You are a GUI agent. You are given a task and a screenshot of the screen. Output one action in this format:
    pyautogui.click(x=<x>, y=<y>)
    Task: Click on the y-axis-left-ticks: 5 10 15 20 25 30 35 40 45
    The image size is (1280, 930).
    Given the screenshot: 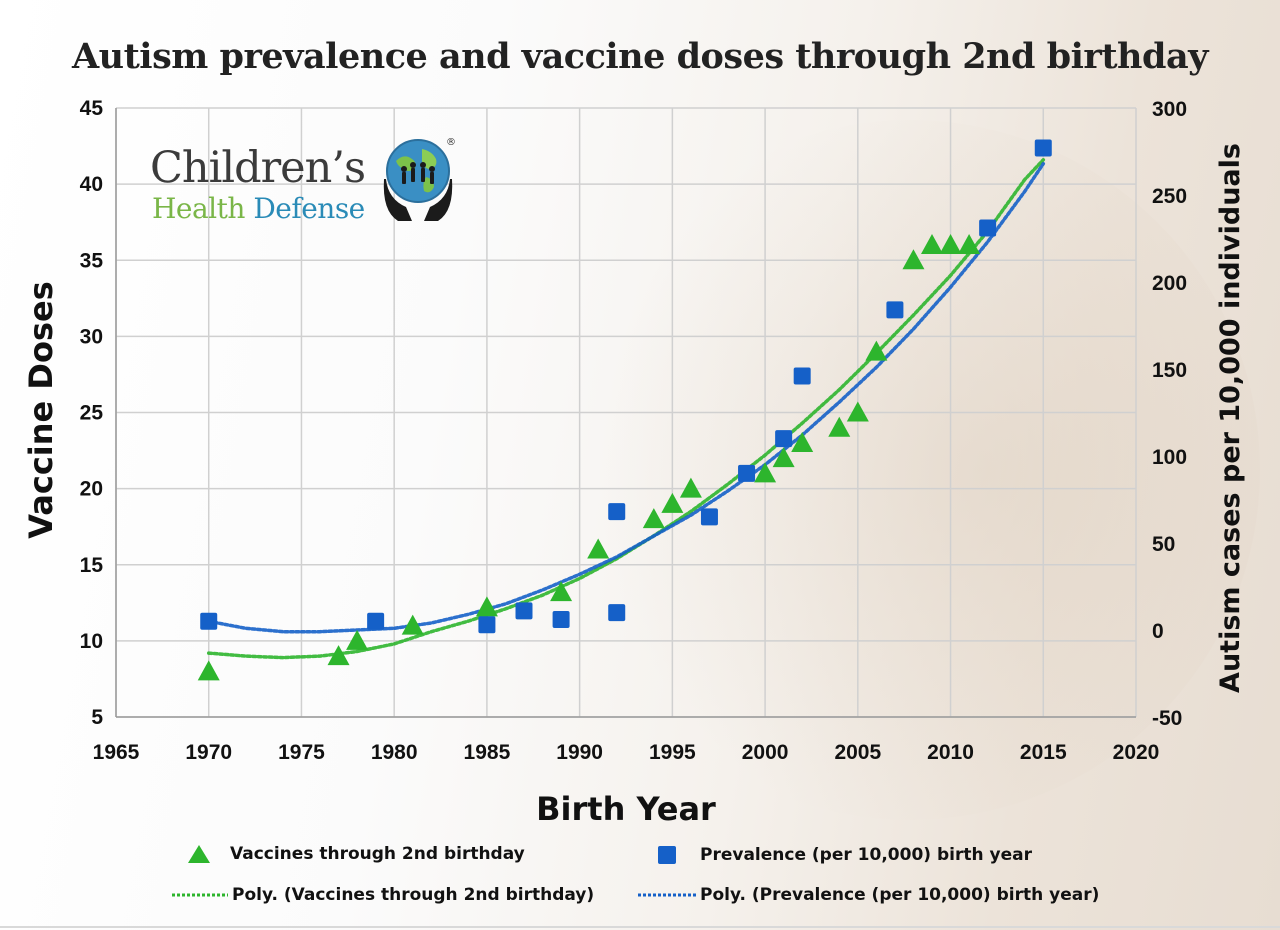 What is the action you would take?
    pyautogui.click(x=92, y=413)
    